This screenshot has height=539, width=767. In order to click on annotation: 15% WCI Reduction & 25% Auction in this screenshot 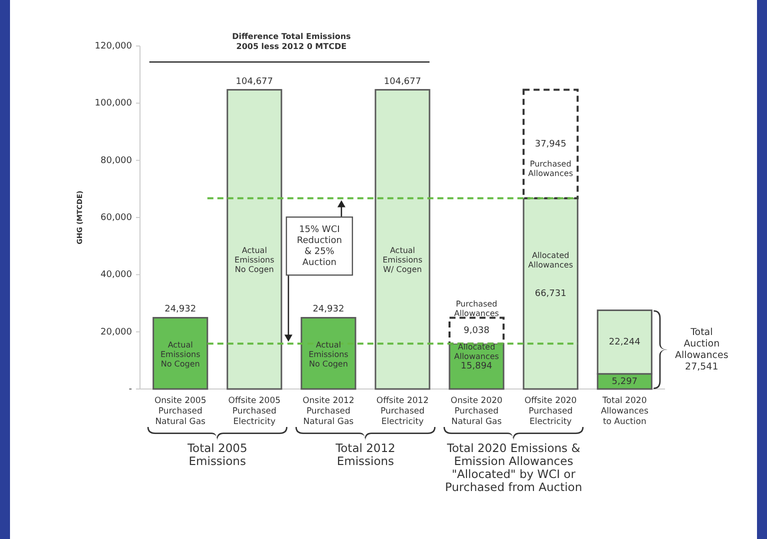, I will do `click(319, 246)`.